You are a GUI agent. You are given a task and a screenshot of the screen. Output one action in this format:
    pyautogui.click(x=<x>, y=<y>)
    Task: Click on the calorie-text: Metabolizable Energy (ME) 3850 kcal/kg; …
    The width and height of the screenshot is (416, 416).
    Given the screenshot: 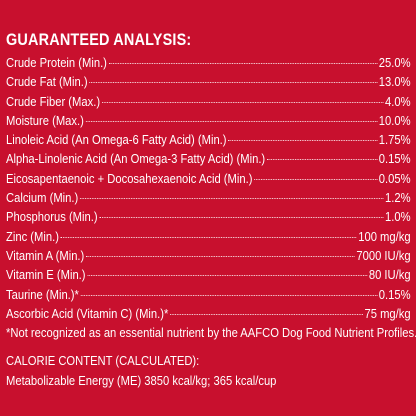 What is the action you would take?
    pyautogui.click(x=141, y=380)
    